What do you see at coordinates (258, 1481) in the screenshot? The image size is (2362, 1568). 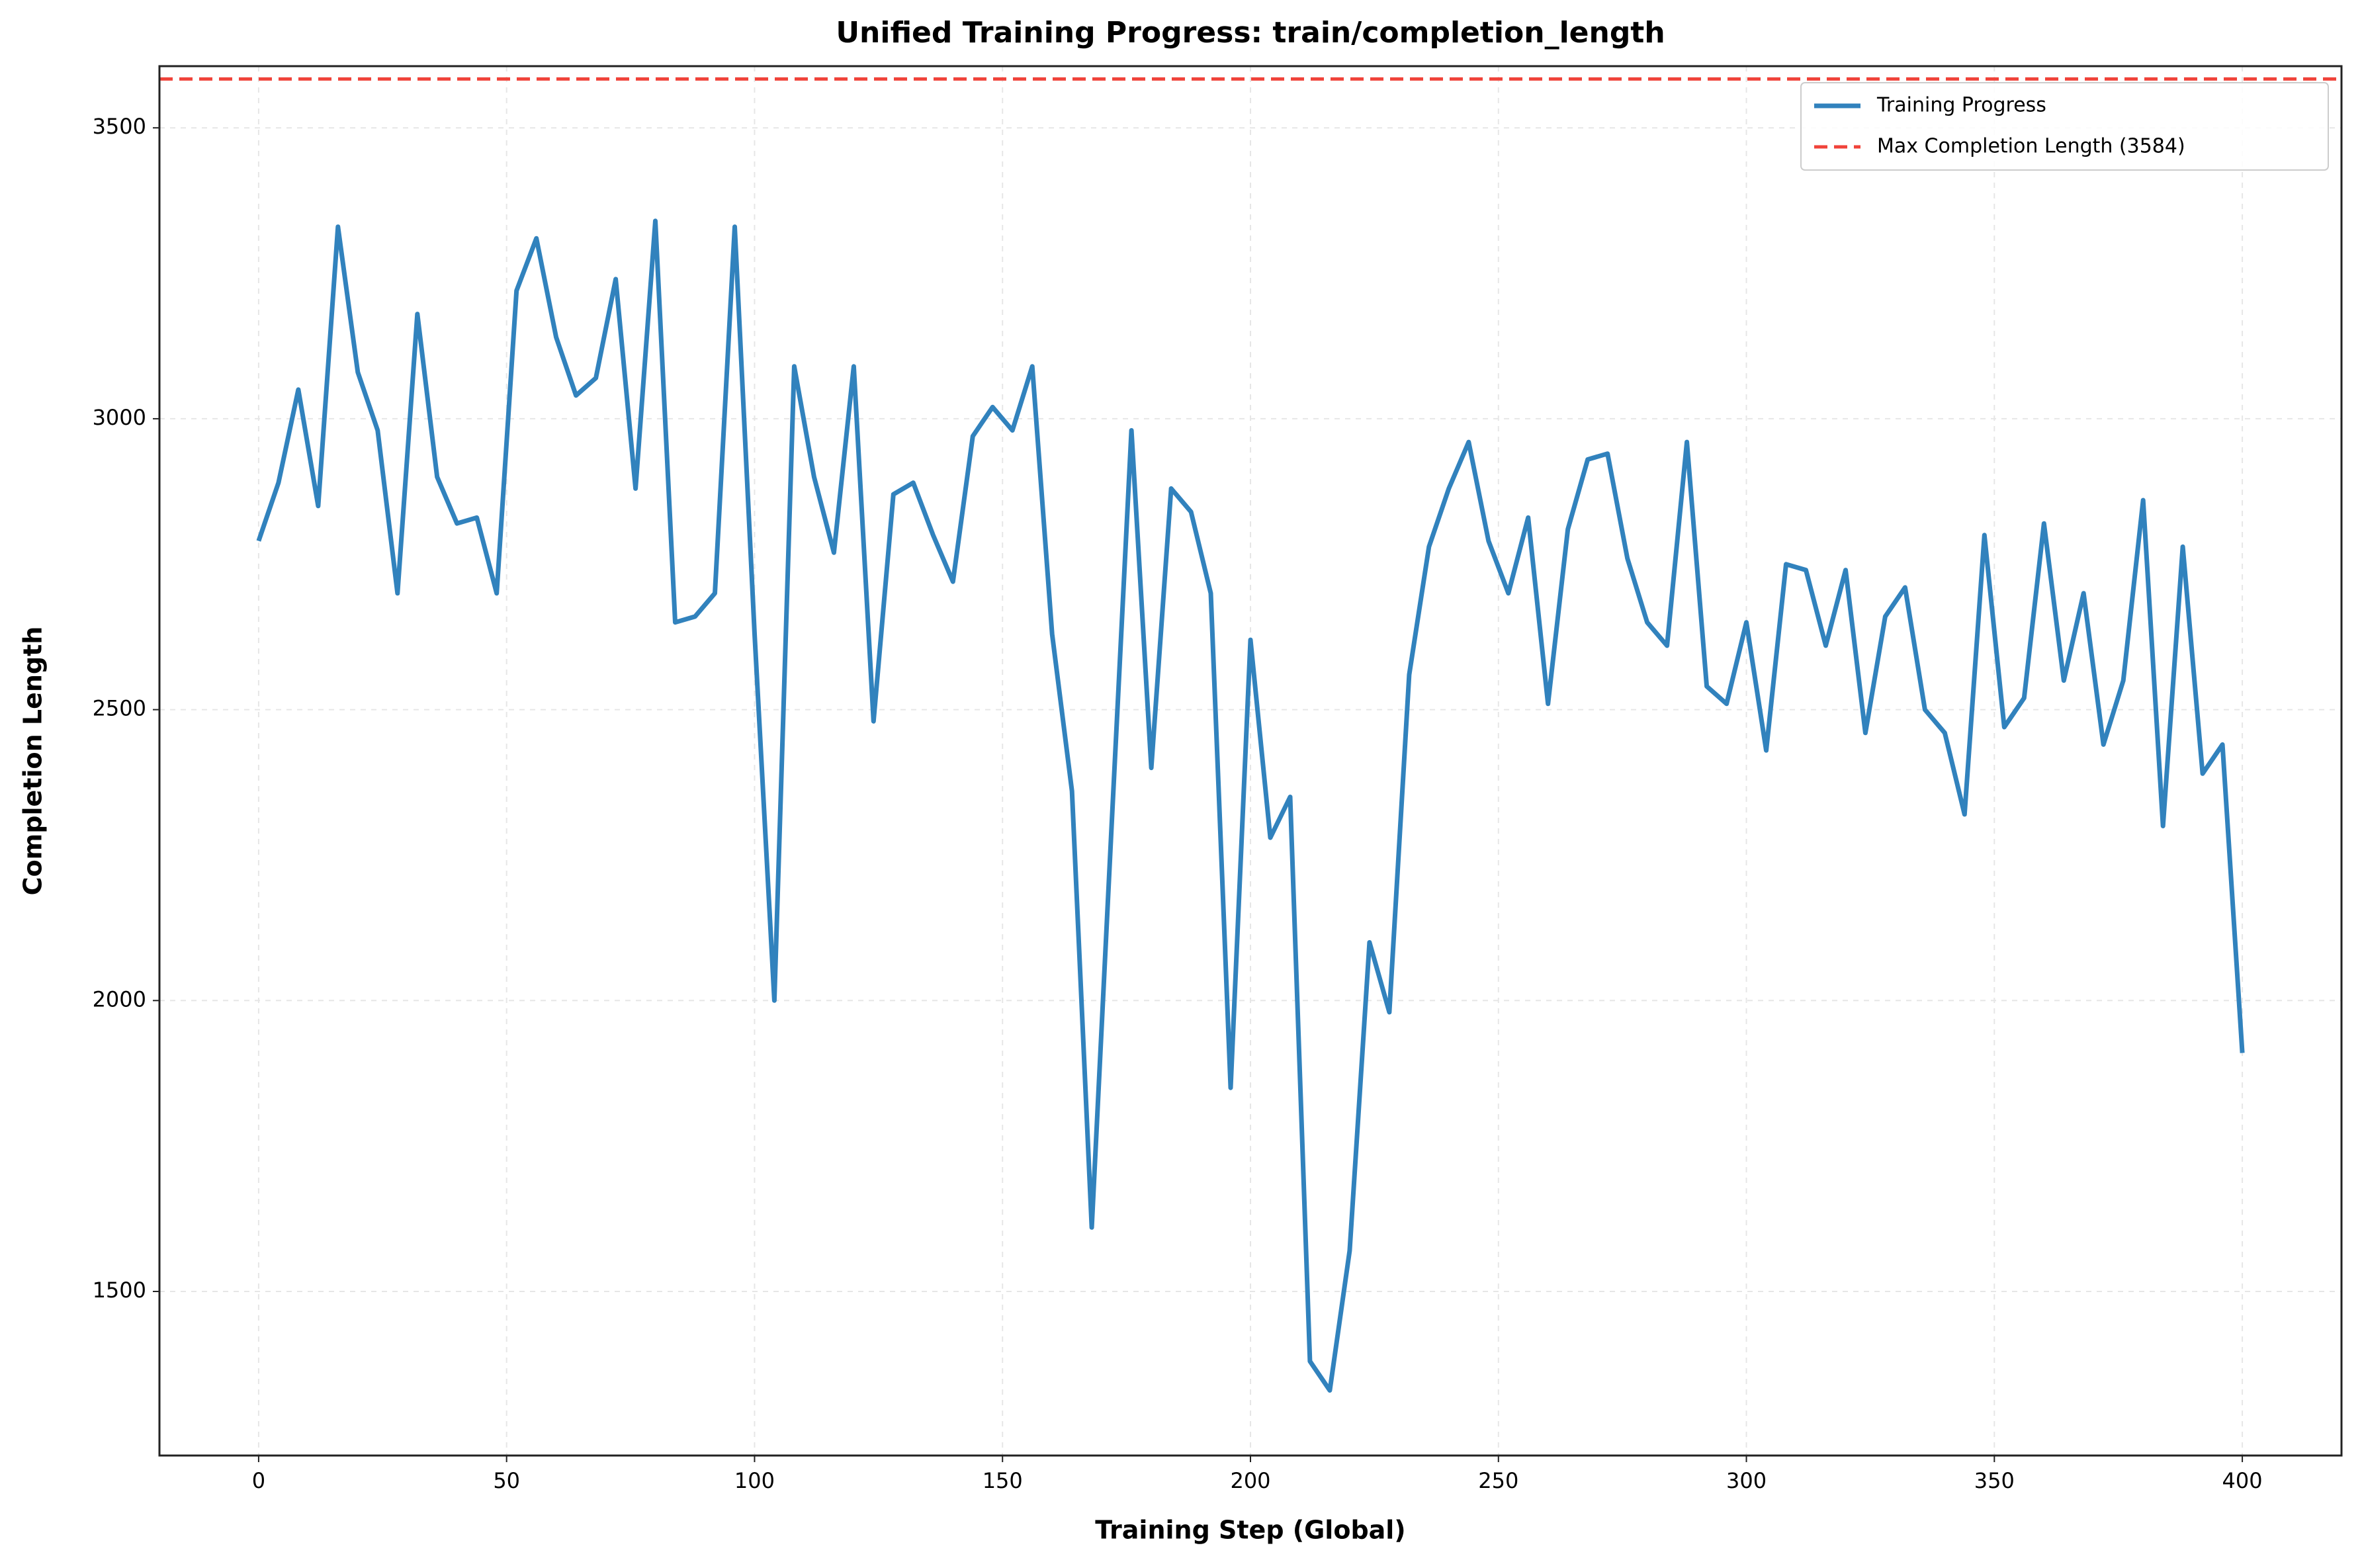 I see `x-tick-label: 0` at bounding box center [258, 1481].